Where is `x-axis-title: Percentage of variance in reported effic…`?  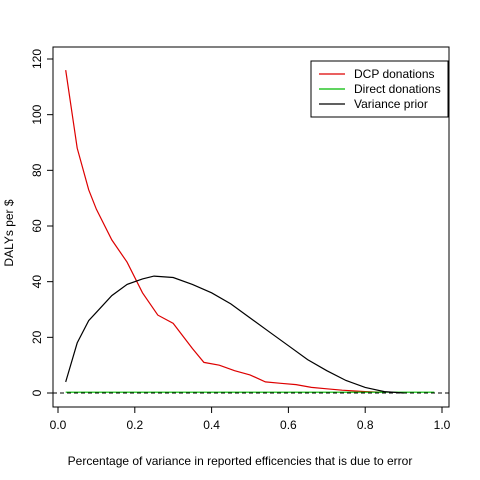 x-axis-title: Percentage of variance in reported effic… is located at coordinates (240, 461).